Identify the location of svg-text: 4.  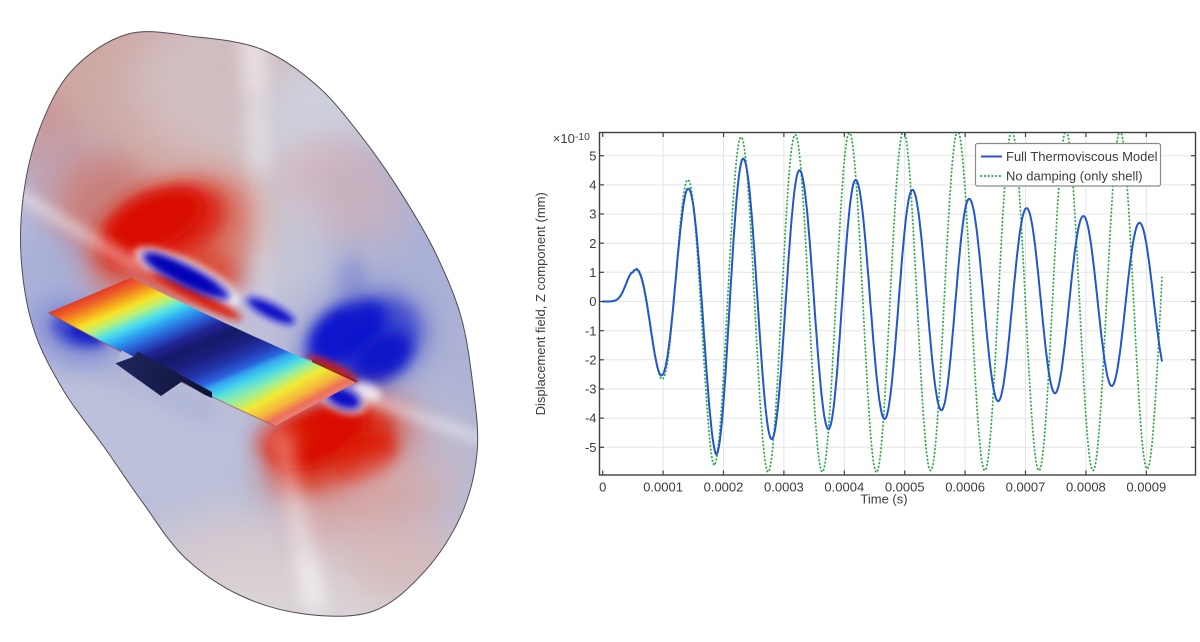
(592, 185).